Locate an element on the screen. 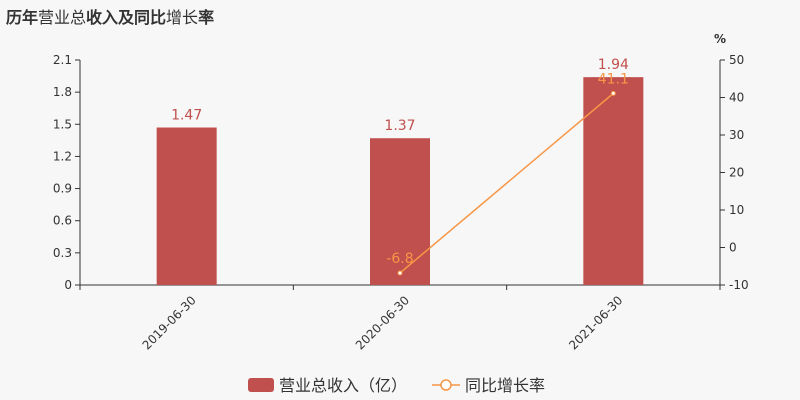  line-value-label: -6.8 is located at coordinates (399, 259).